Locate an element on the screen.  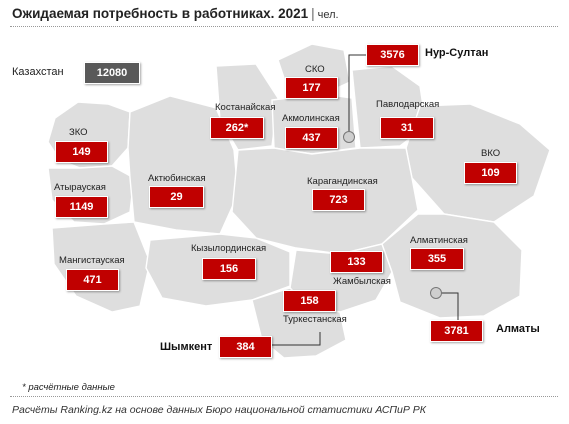
region-label-kostanay: Костанайская is located at coordinates (245, 107).